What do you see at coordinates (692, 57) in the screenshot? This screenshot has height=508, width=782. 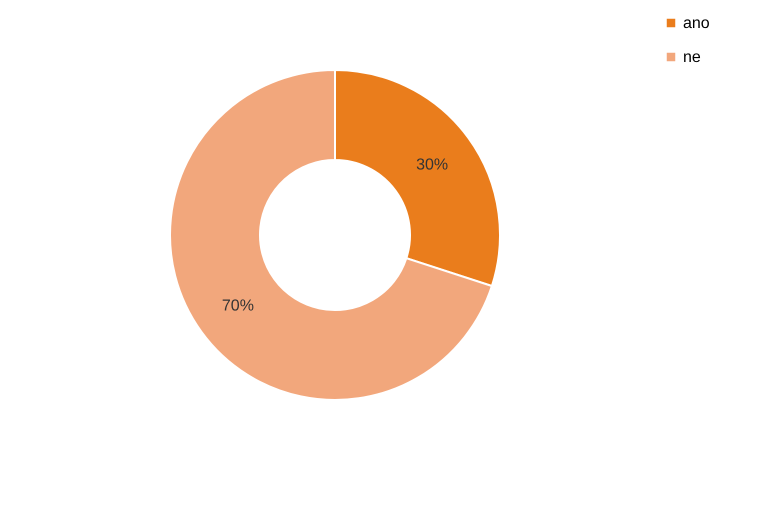 I see `legend-label: ne` at bounding box center [692, 57].